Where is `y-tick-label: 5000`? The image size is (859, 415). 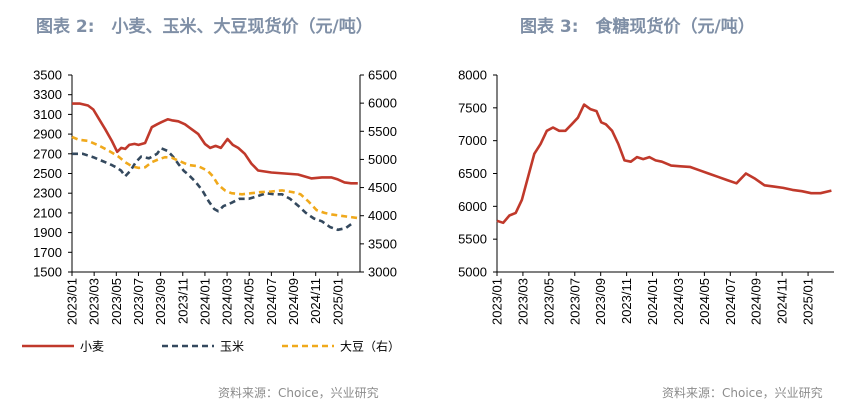 y-tick-label: 5000 is located at coordinates (472, 272).